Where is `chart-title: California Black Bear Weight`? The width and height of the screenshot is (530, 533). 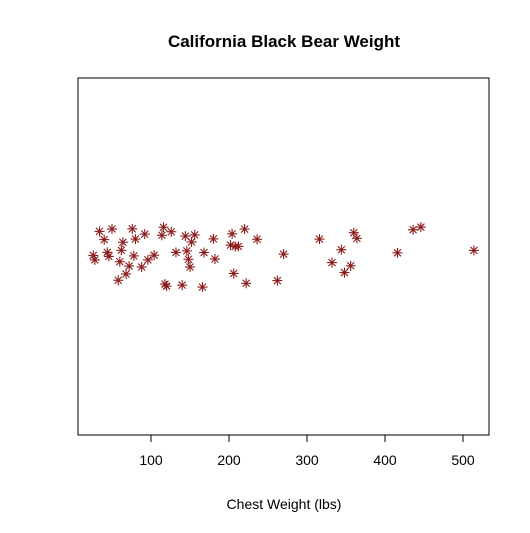 chart-title: California Black Bear Weight is located at coordinates (284, 41).